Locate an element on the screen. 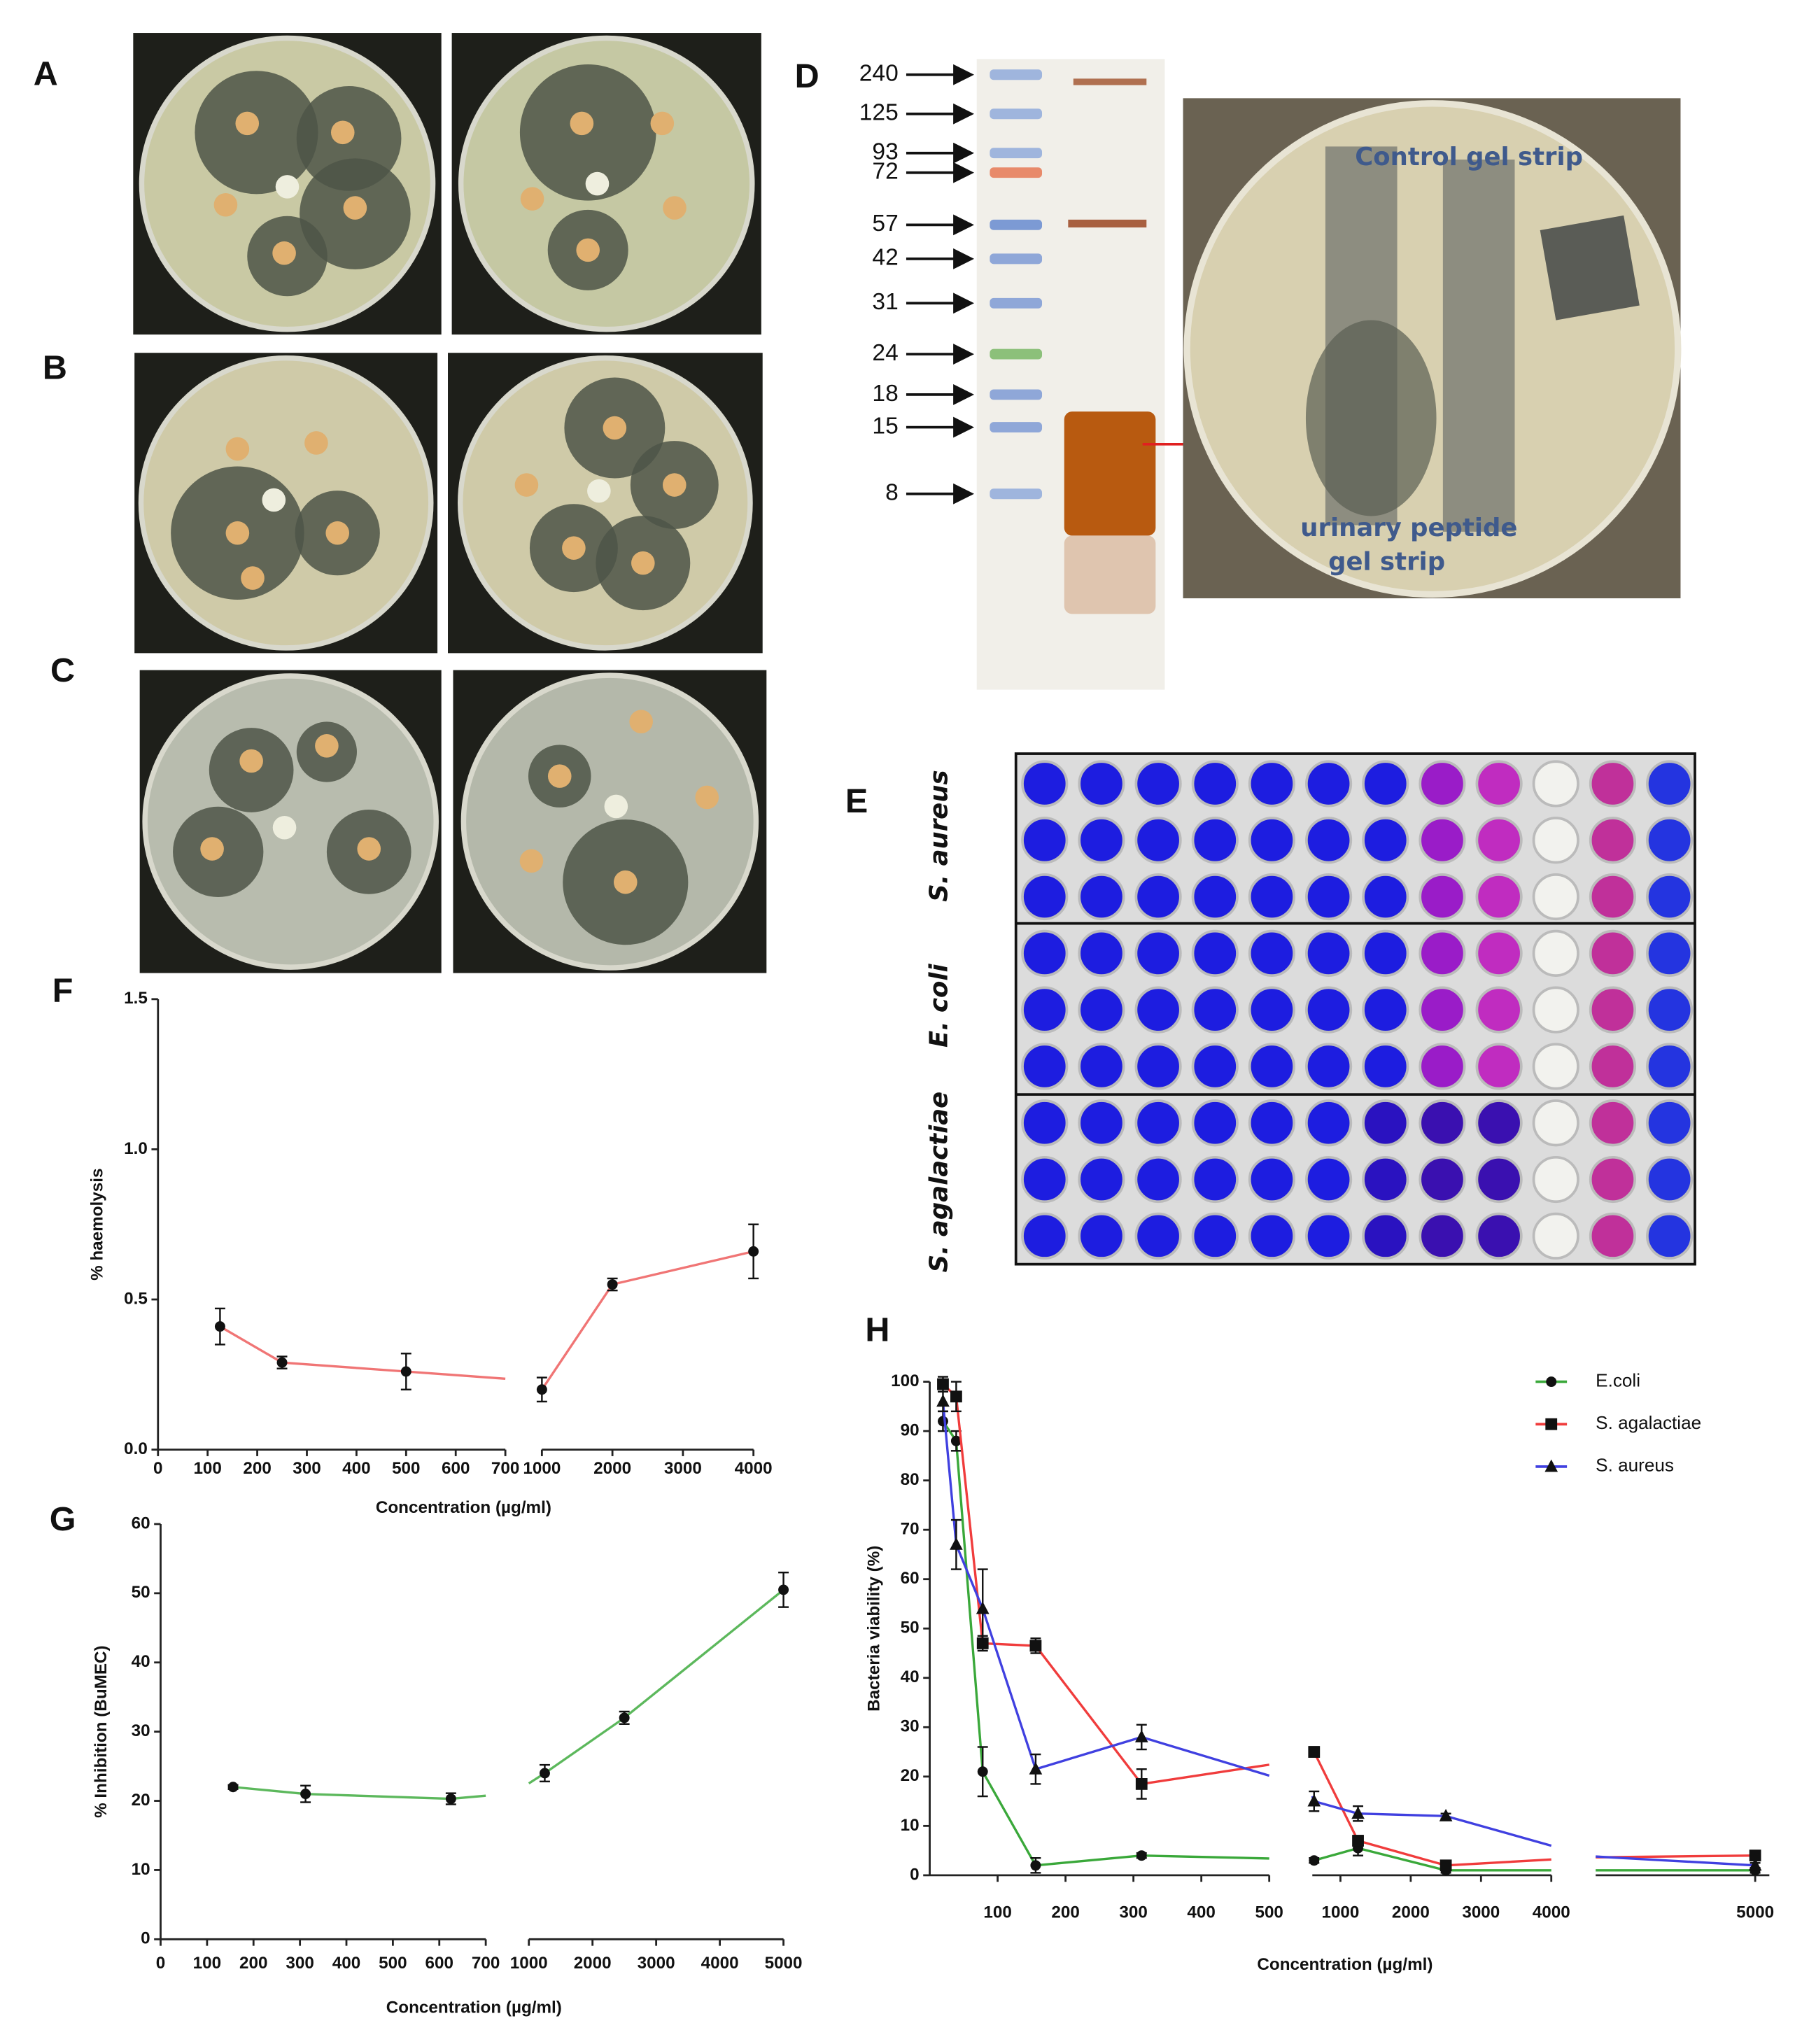 Image resolution: width=1802 pixels, height=2044 pixels. y-tick-label: 10 is located at coordinates (910, 1825).